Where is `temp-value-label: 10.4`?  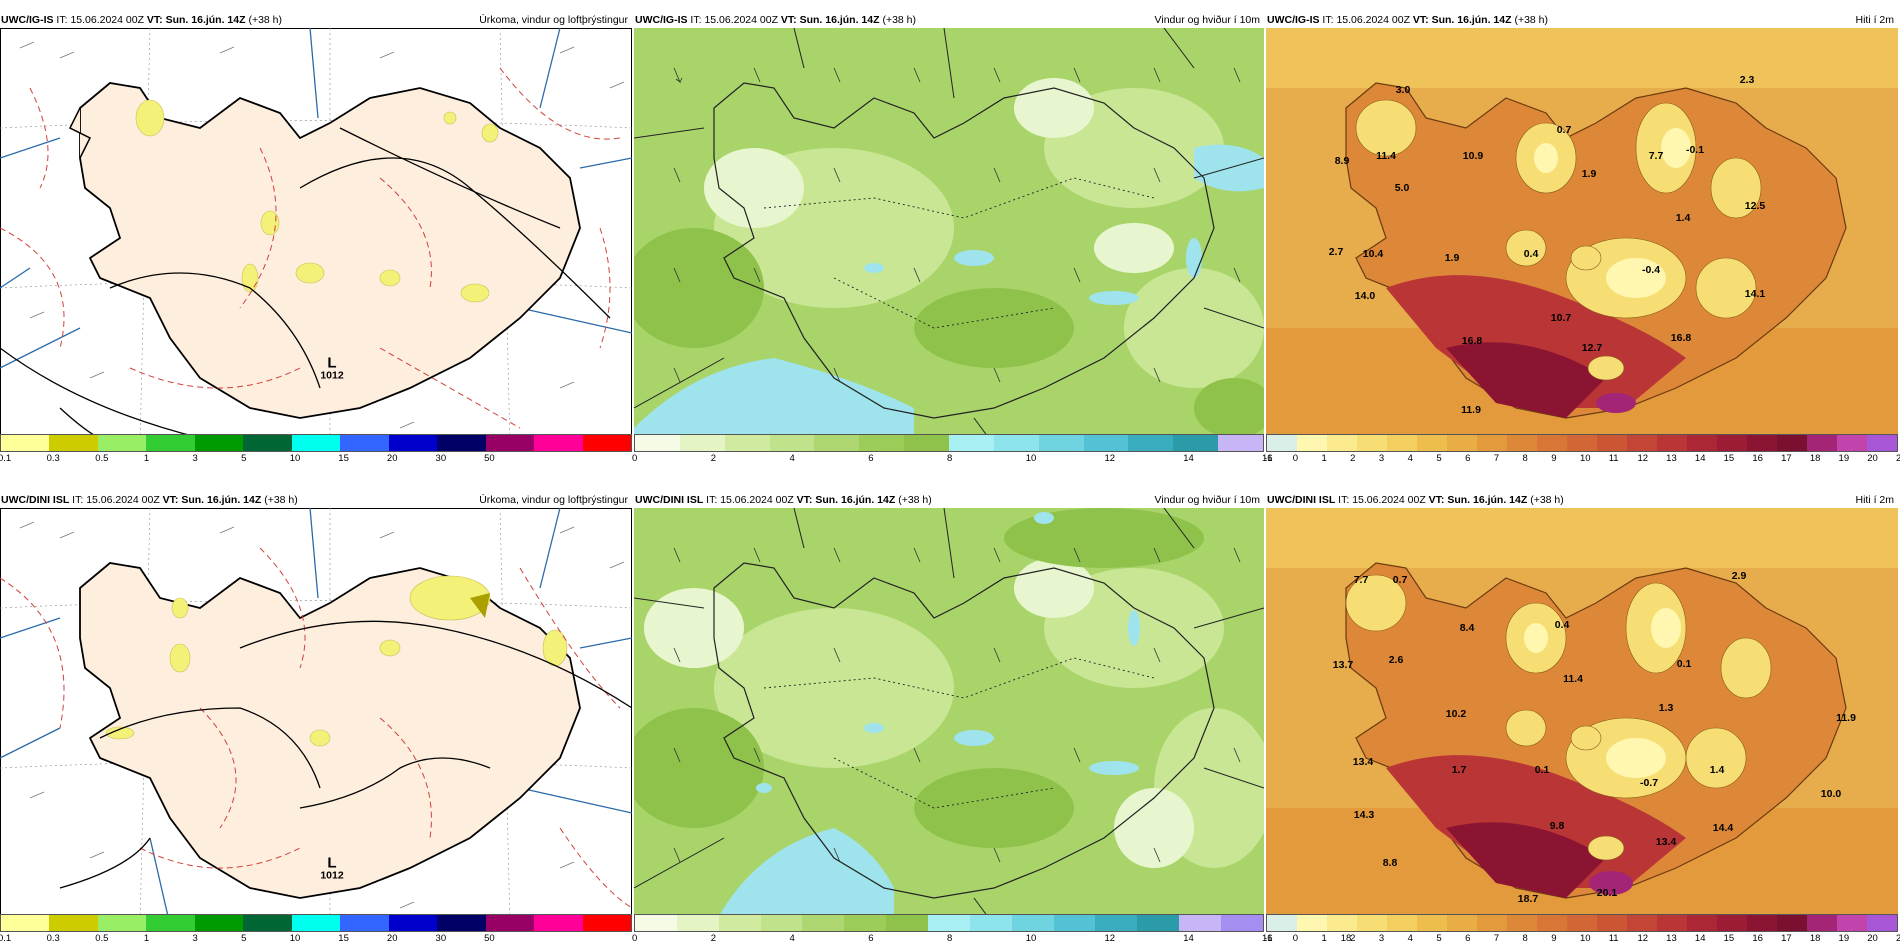 temp-value-label: 10.4 is located at coordinates (1373, 254).